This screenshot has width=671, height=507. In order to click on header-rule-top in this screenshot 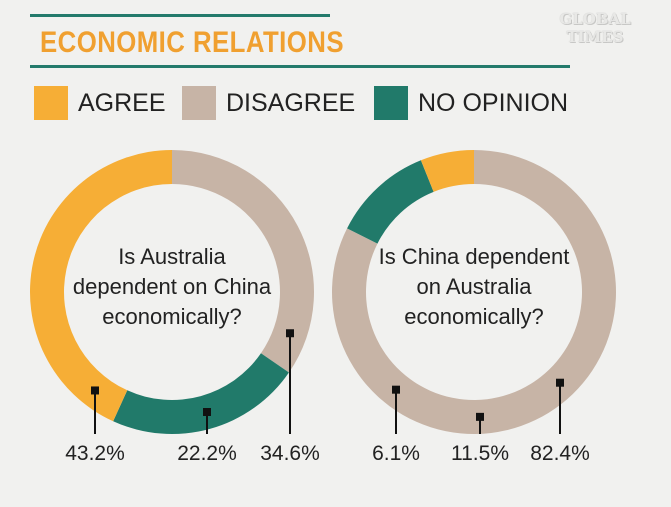, I will do `click(180, 15)`.